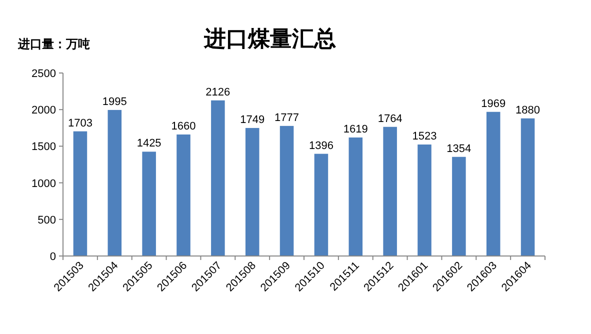 This screenshot has height=334, width=591. Describe the element at coordinates (269, 39) in the screenshot. I see `chart-title: 进口煤量汇总` at that location.